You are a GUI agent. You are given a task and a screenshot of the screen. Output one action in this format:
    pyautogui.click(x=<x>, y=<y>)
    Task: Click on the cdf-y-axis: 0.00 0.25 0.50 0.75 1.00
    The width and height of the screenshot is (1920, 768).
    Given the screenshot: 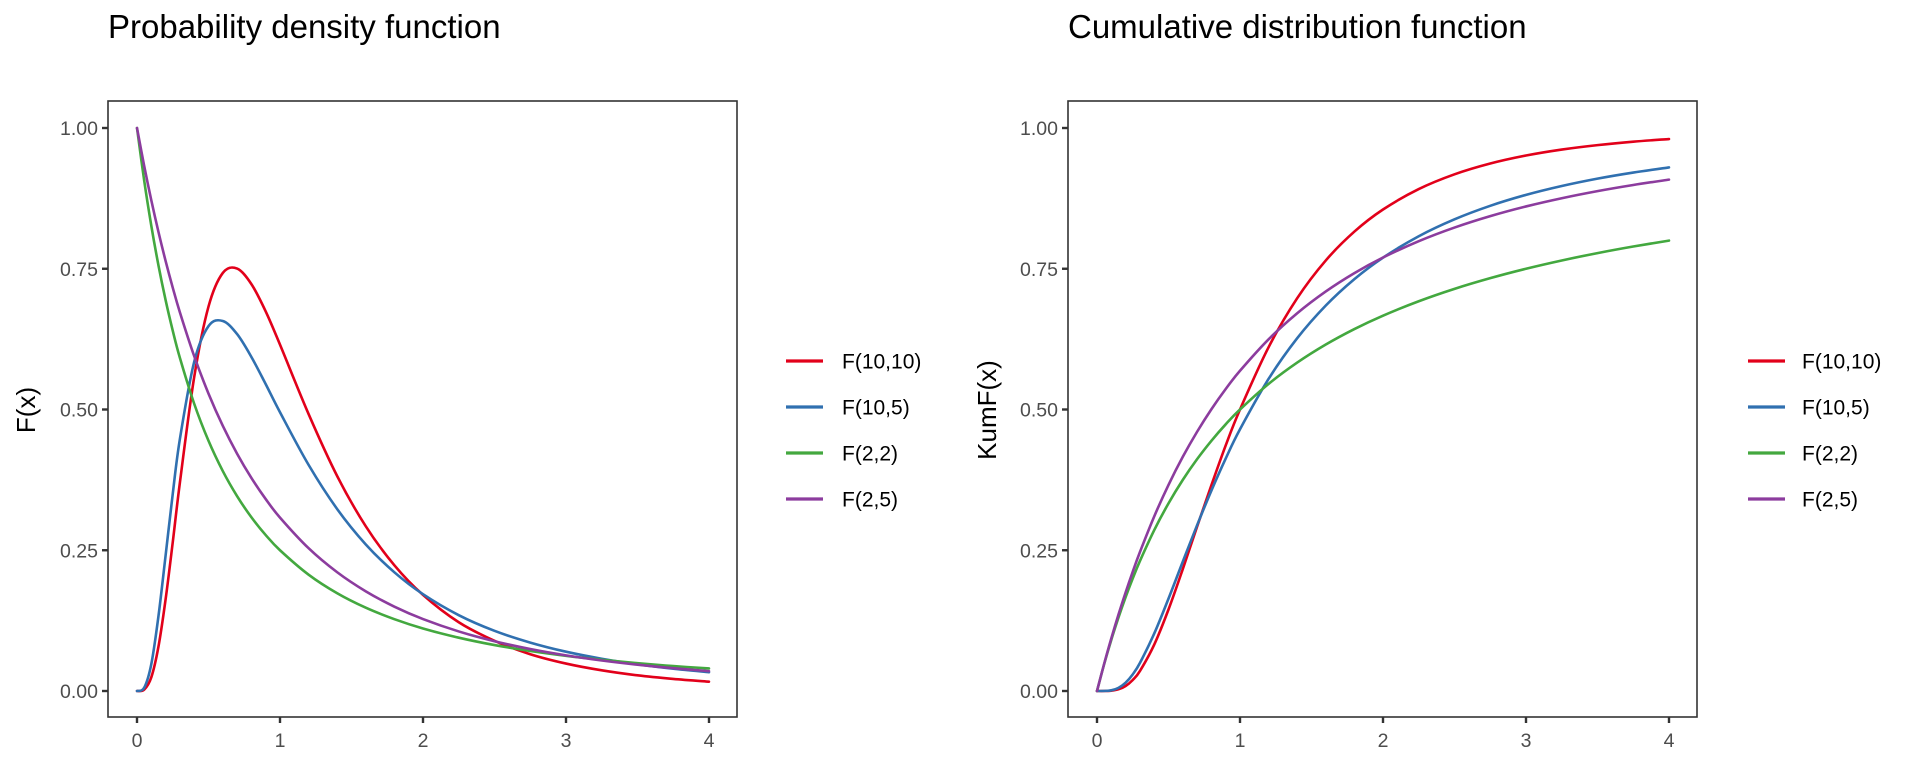 What is the action you would take?
    pyautogui.click(x=1044, y=410)
    